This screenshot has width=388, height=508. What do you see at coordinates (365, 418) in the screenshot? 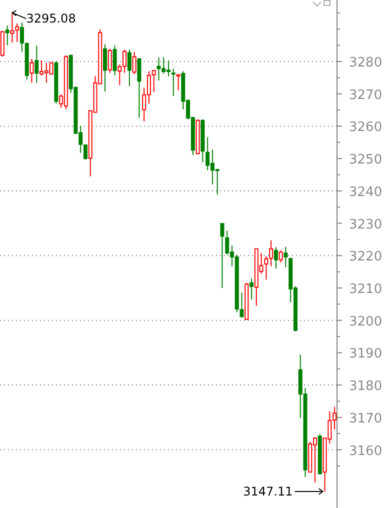
I see `y-tick-label: 3170` at bounding box center [365, 418].